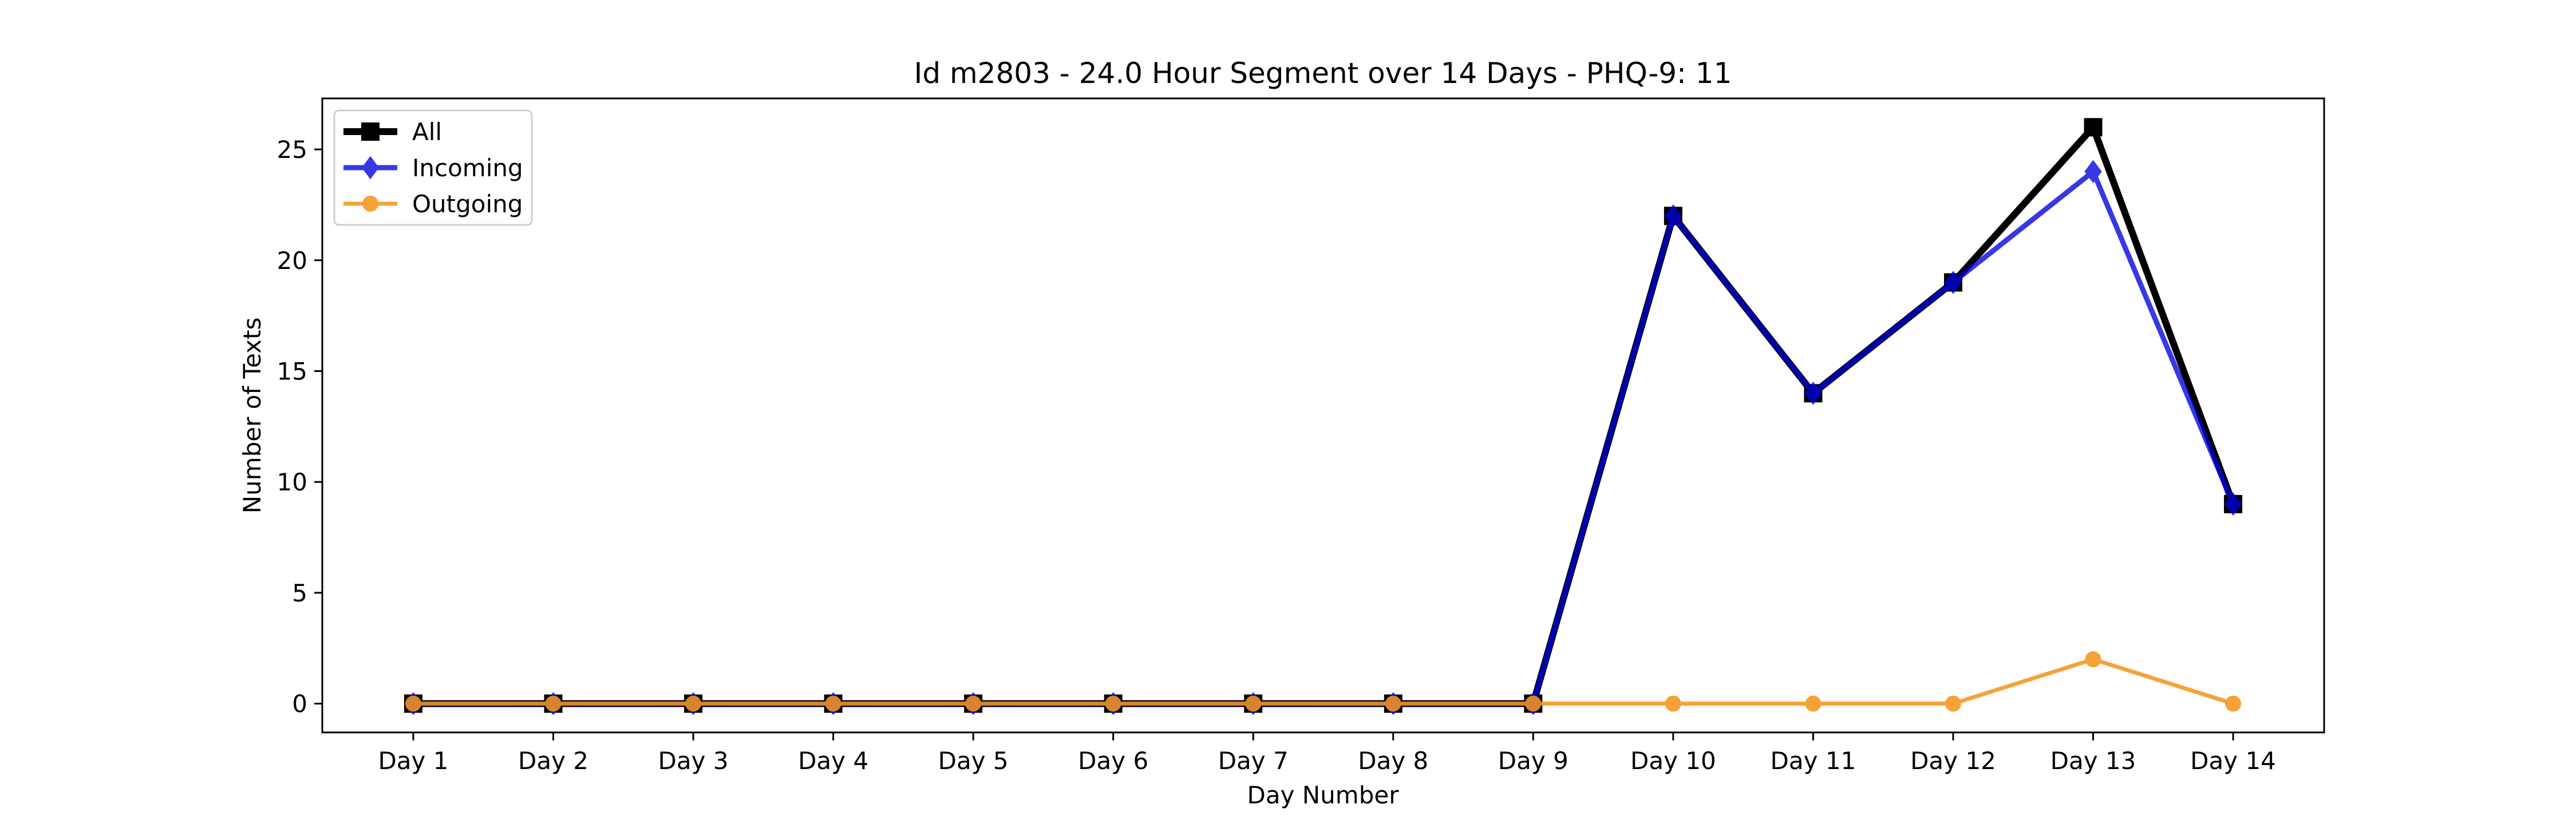 The image size is (2576, 824). What do you see at coordinates (1323, 795) in the screenshot?
I see `x-axis-label: Day Number` at bounding box center [1323, 795].